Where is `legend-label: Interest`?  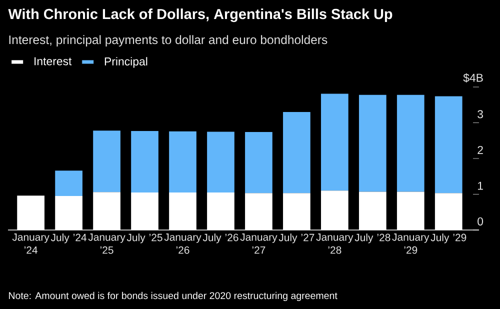
legend-label: Interest is located at coordinates (53, 61).